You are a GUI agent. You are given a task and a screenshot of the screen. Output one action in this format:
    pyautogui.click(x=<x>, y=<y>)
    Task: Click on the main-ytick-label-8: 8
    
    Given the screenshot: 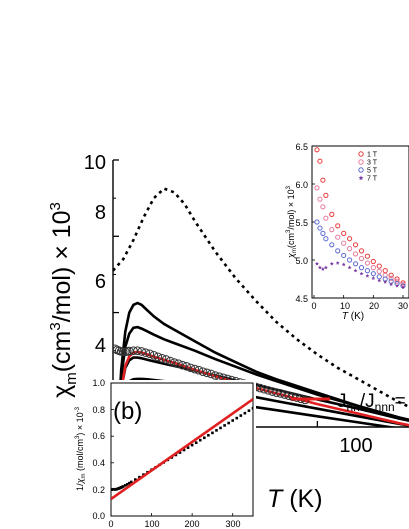 What is the action you would take?
    pyautogui.click(x=100, y=213)
    